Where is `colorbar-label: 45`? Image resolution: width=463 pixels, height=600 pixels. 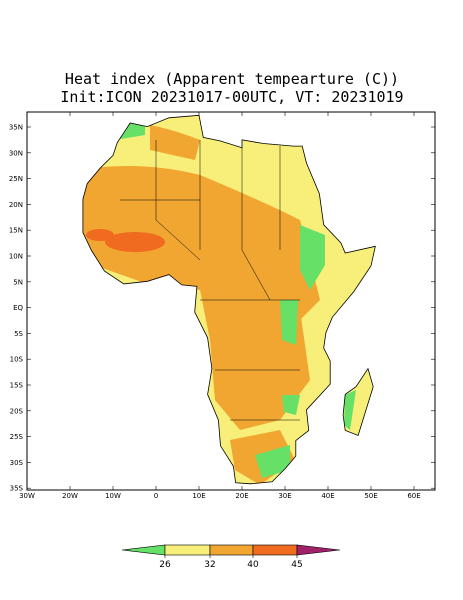
colorbar-label: 45 is located at coordinates (296, 565).